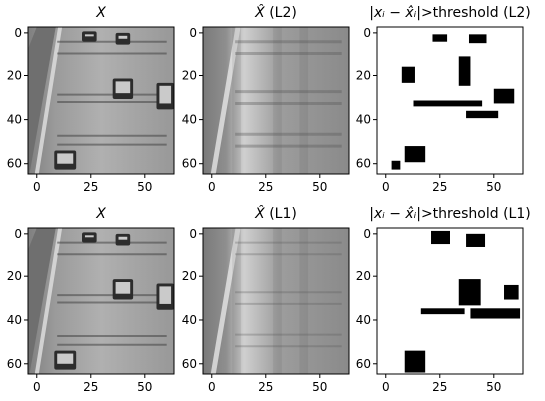  I want to click on title-suffix: |>threshold (L1), so click(473, 214).